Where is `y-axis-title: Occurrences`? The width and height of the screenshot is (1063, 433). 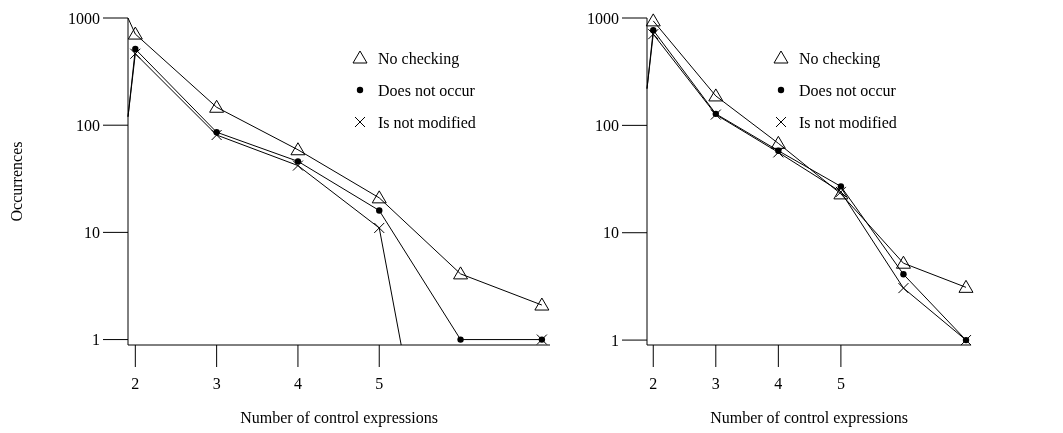 y-axis-title: Occurrences is located at coordinates (16, 181).